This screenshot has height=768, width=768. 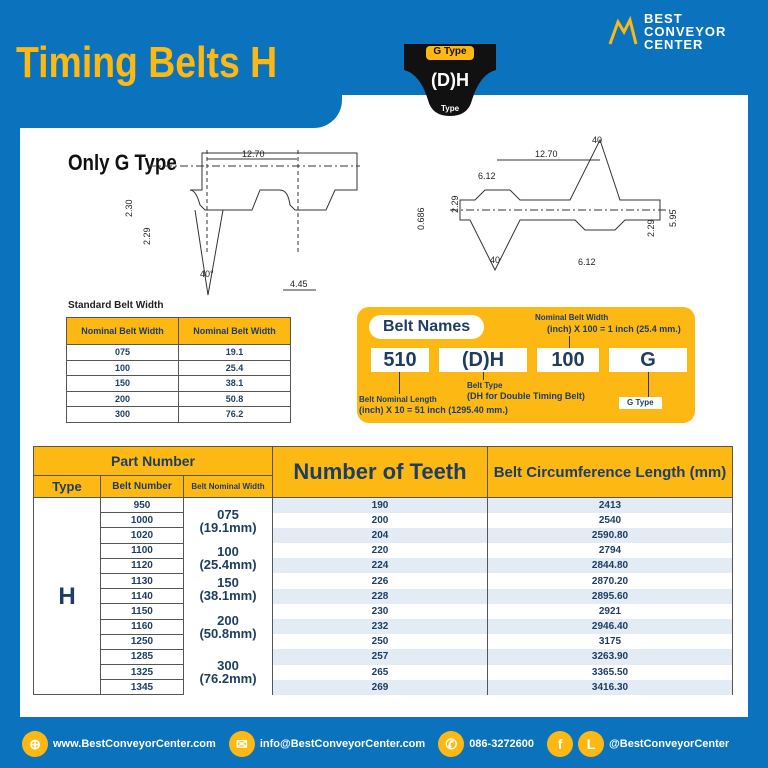 What do you see at coordinates (610, 627) in the screenshot?
I see `length-cell: 2946.40` at bounding box center [610, 627].